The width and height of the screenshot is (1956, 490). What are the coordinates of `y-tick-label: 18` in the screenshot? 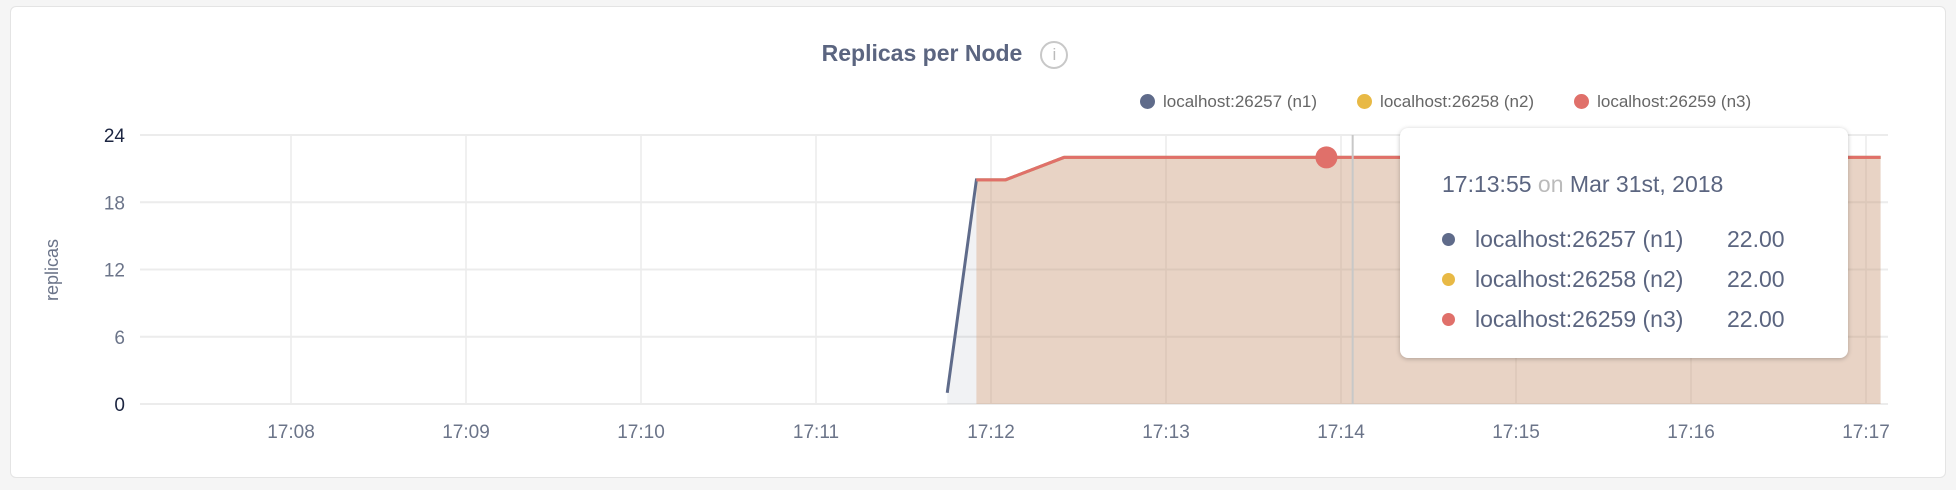 It's located at (114, 203).